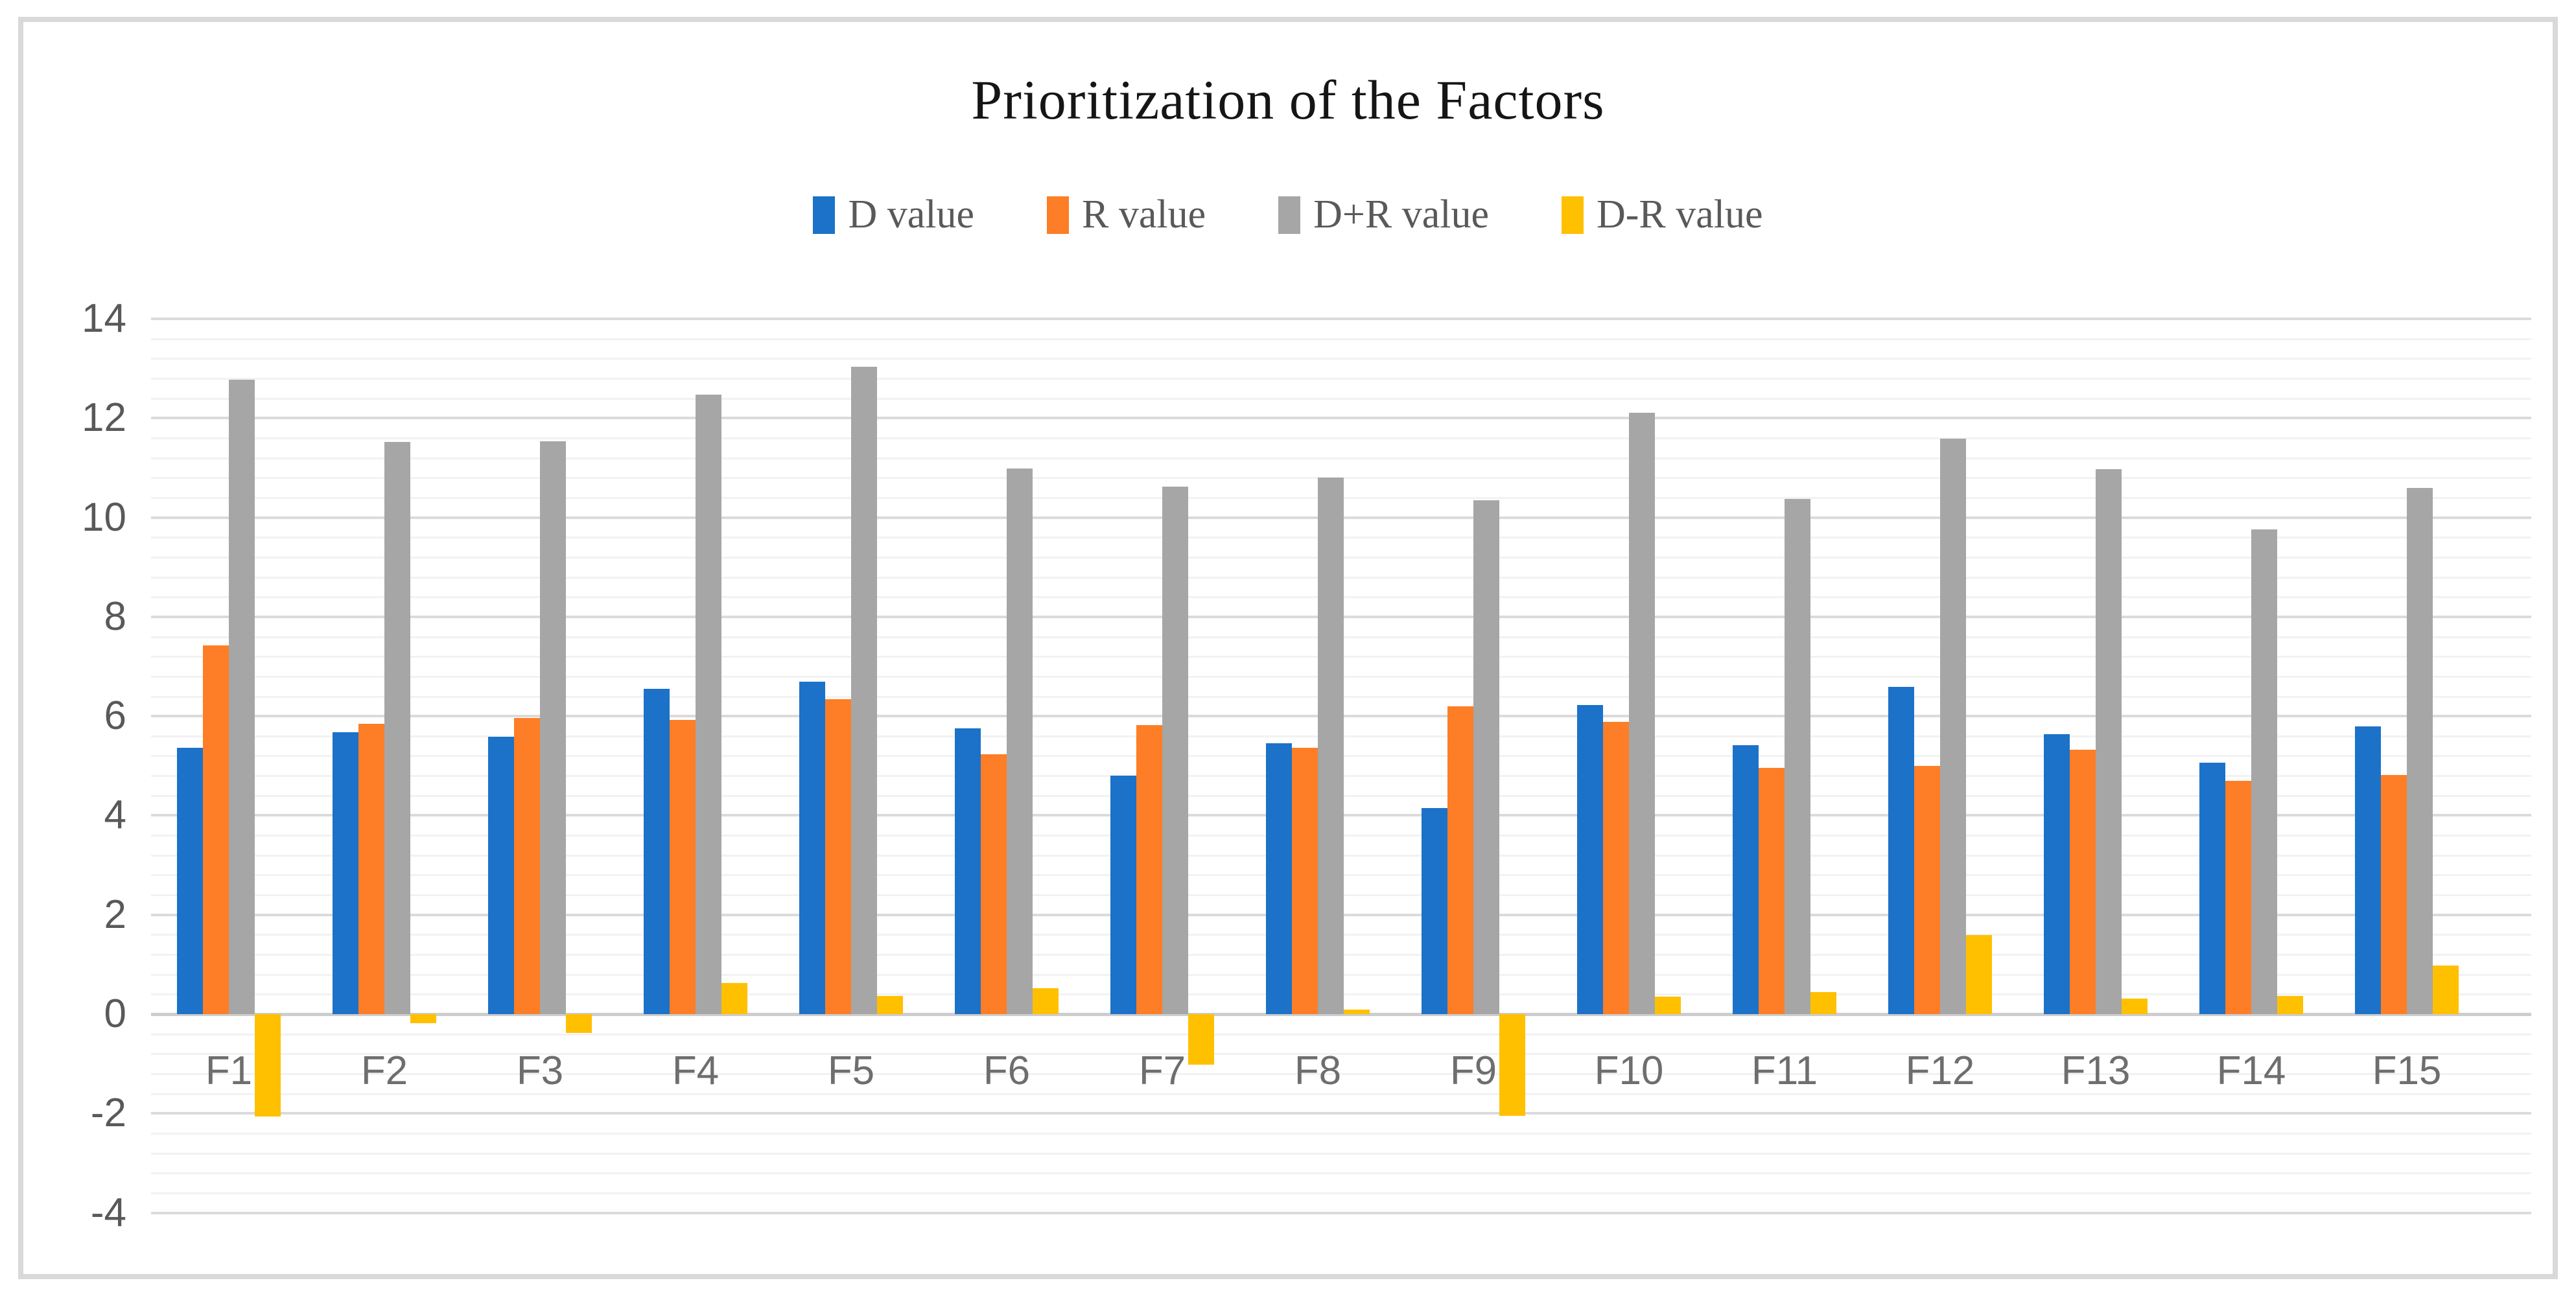  Describe the element at coordinates (2251, 1070) in the screenshot. I see `x-axis-category-label: F14` at that location.